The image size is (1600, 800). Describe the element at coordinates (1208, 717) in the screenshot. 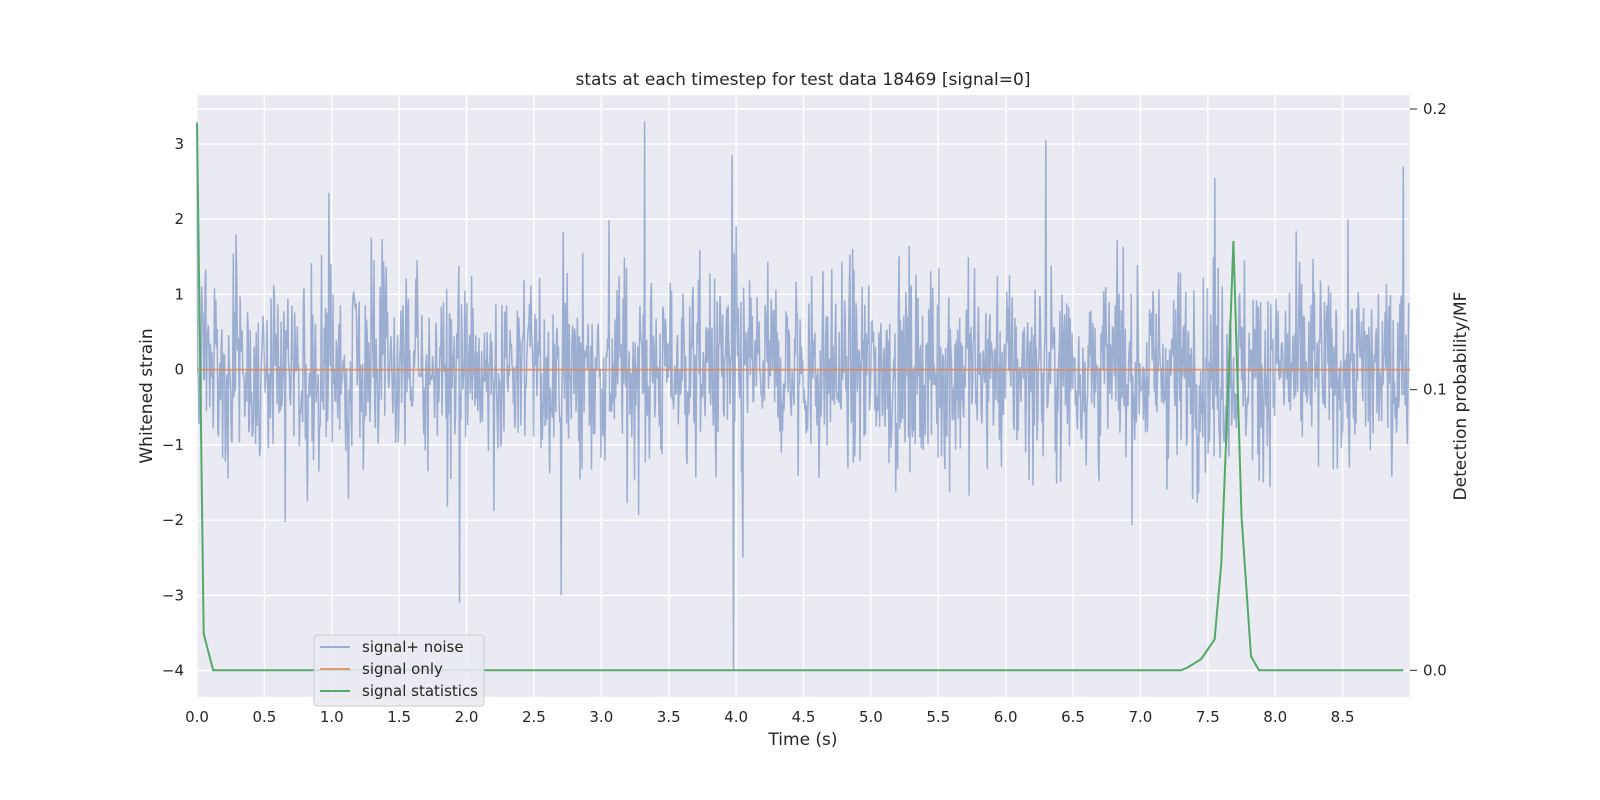

I see `x-tick-label: 7.5` at that location.